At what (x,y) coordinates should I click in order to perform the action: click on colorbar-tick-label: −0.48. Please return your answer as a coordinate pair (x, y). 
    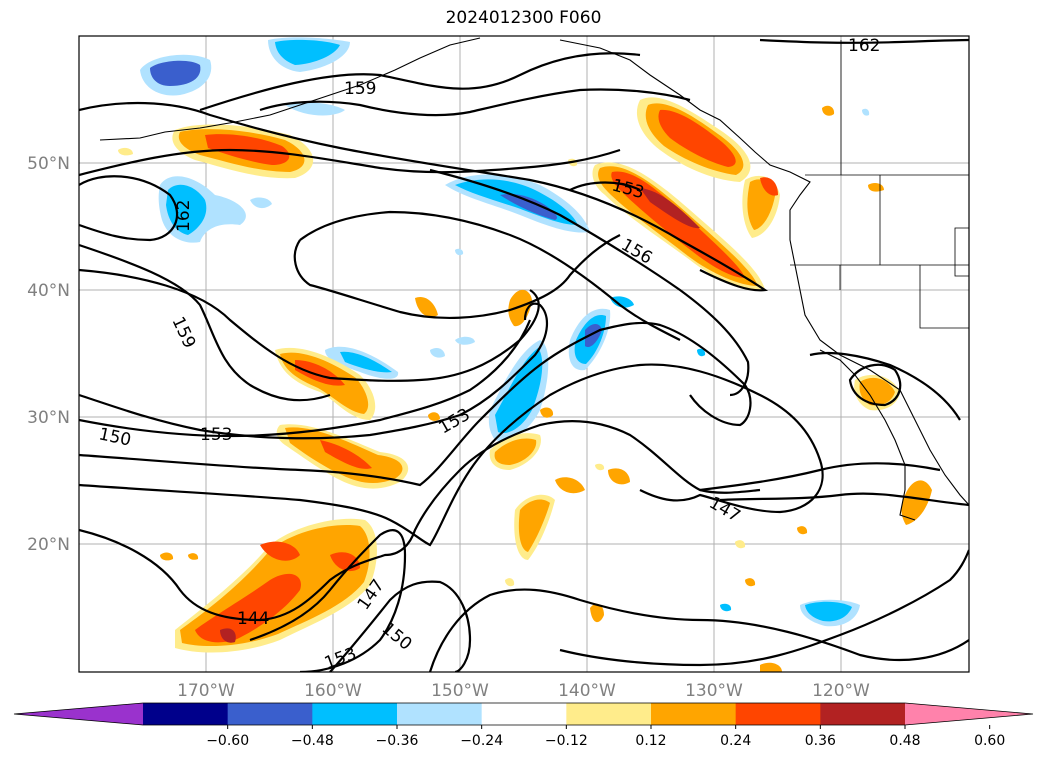
    Looking at the image, I should click on (312, 741).